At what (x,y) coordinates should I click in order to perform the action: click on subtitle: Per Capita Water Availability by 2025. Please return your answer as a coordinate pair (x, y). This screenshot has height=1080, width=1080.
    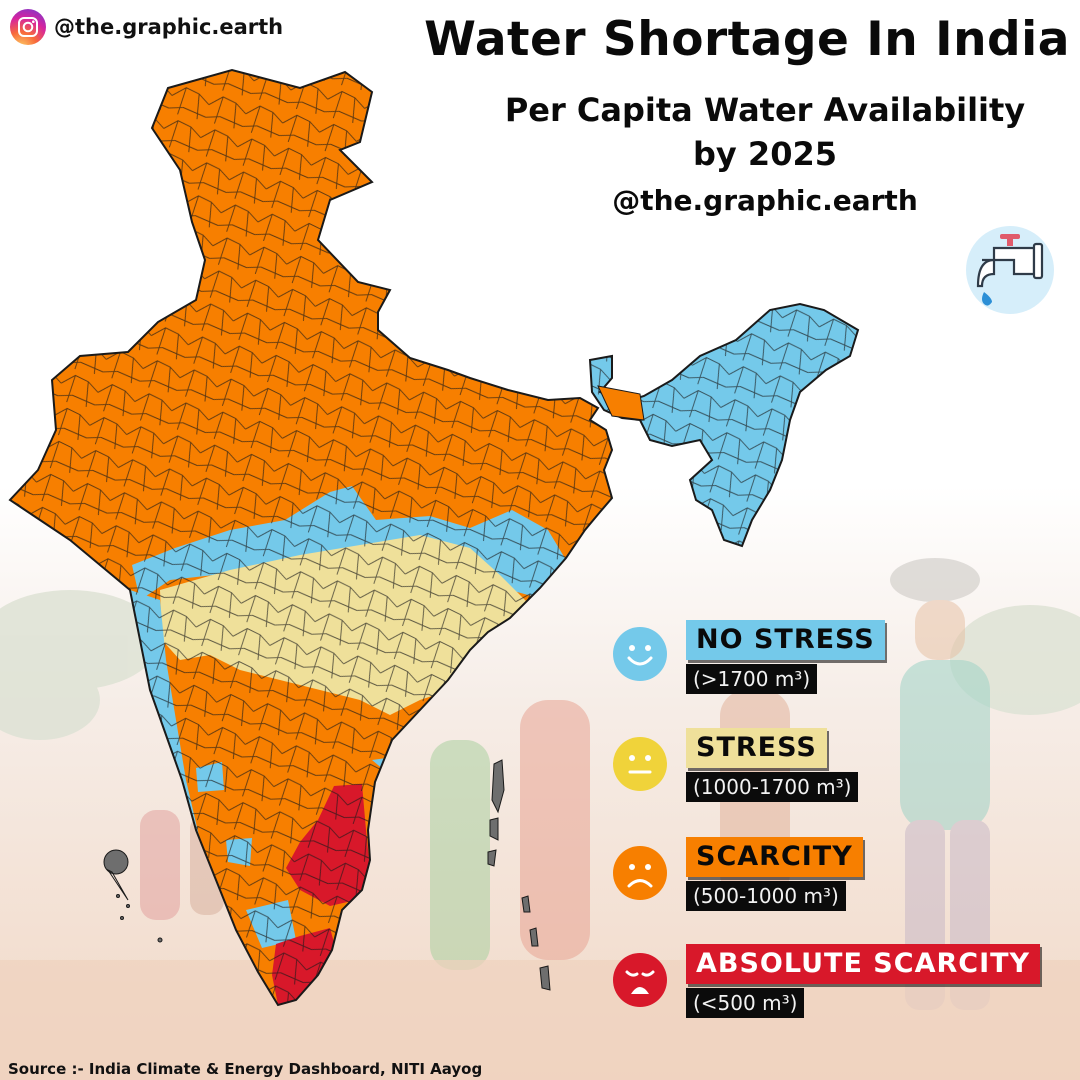
    Looking at the image, I should click on (765, 132).